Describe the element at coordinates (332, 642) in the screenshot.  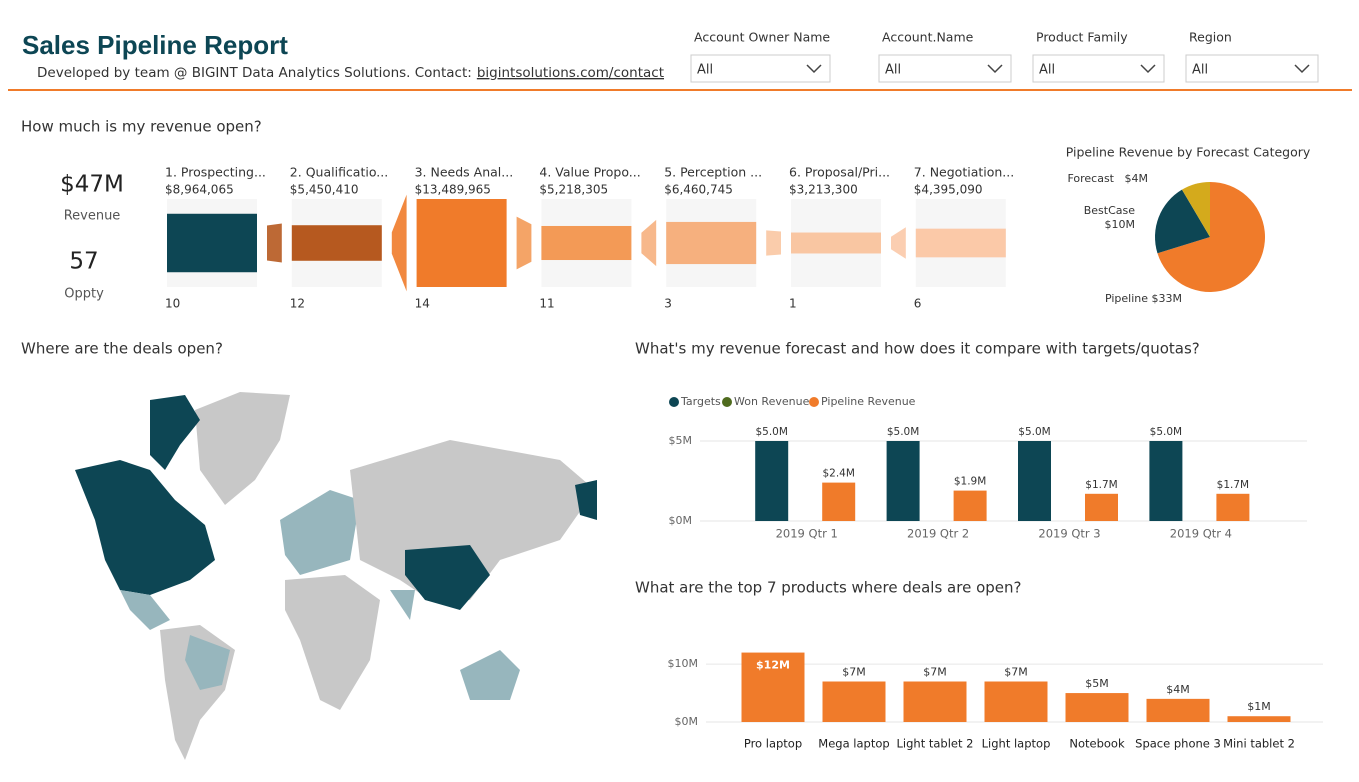
I see `africa` at that location.